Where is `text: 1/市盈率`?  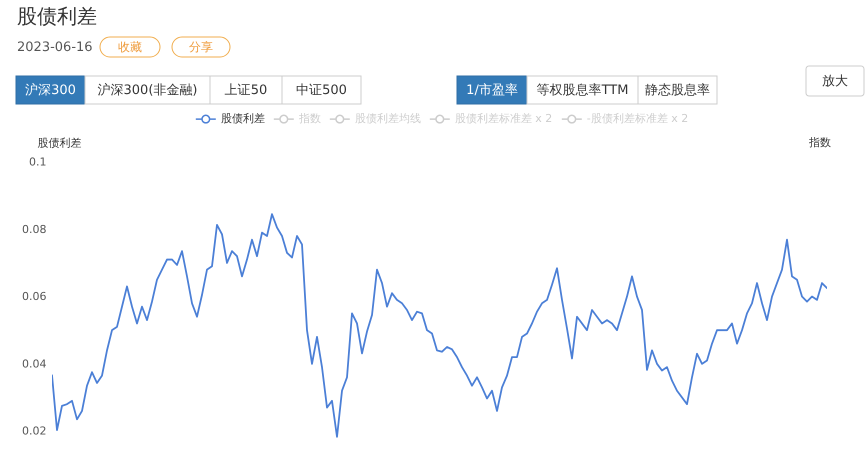 text: 1/市盈率 is located at coordinates (492, 90).